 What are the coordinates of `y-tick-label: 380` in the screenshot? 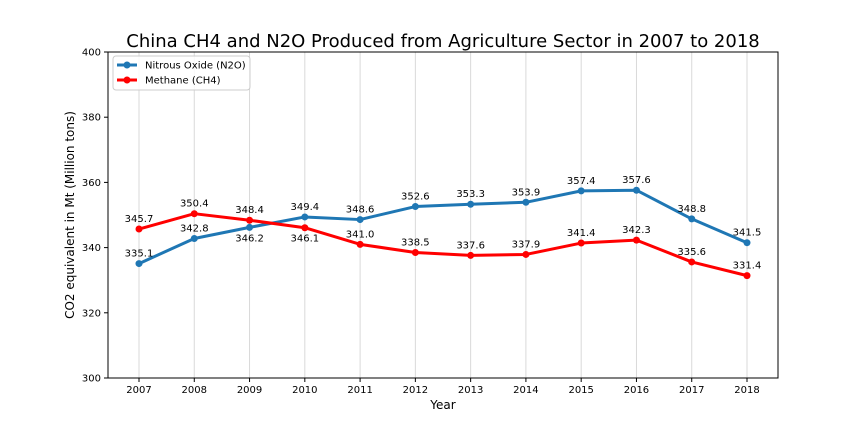 It's located at (91, 118).